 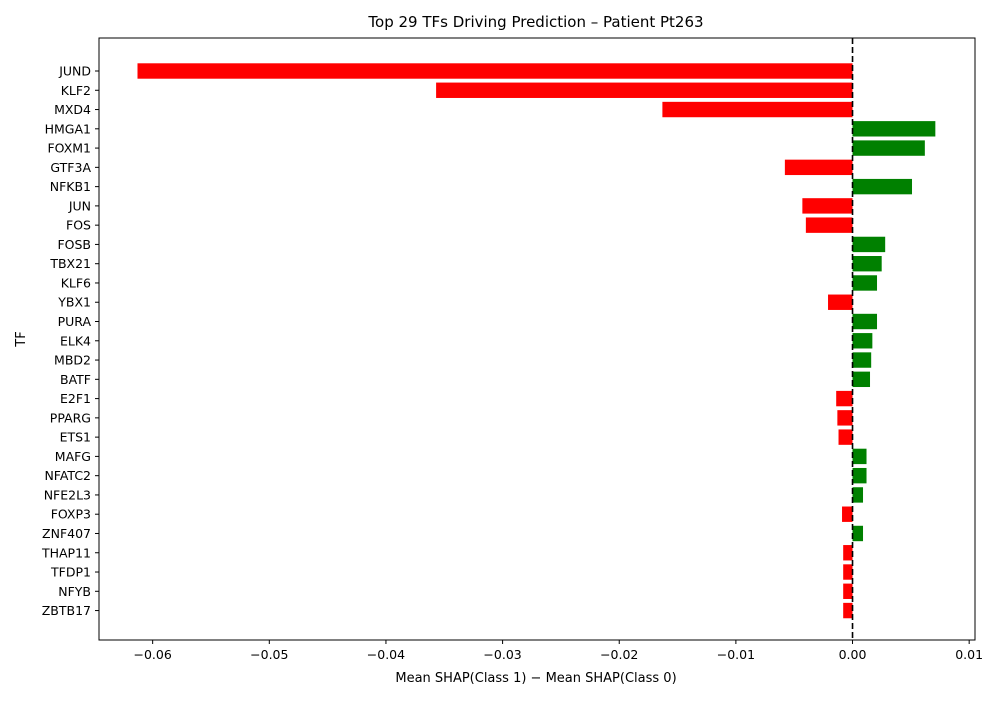 What do you see at coordinates (75, 321) in the screenshot?
I see `y-tick-label-pura: PURA` at bounding box center [75, 321].